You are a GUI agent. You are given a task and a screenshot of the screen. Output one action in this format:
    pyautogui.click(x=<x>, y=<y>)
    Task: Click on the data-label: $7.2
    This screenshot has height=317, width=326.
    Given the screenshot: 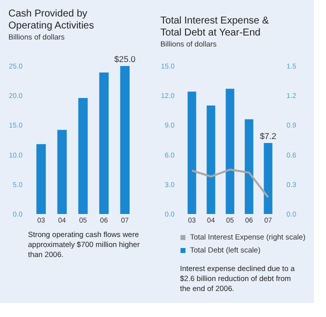 What is the action you would take?
    pyautogui.click(x=268, y=135)
    